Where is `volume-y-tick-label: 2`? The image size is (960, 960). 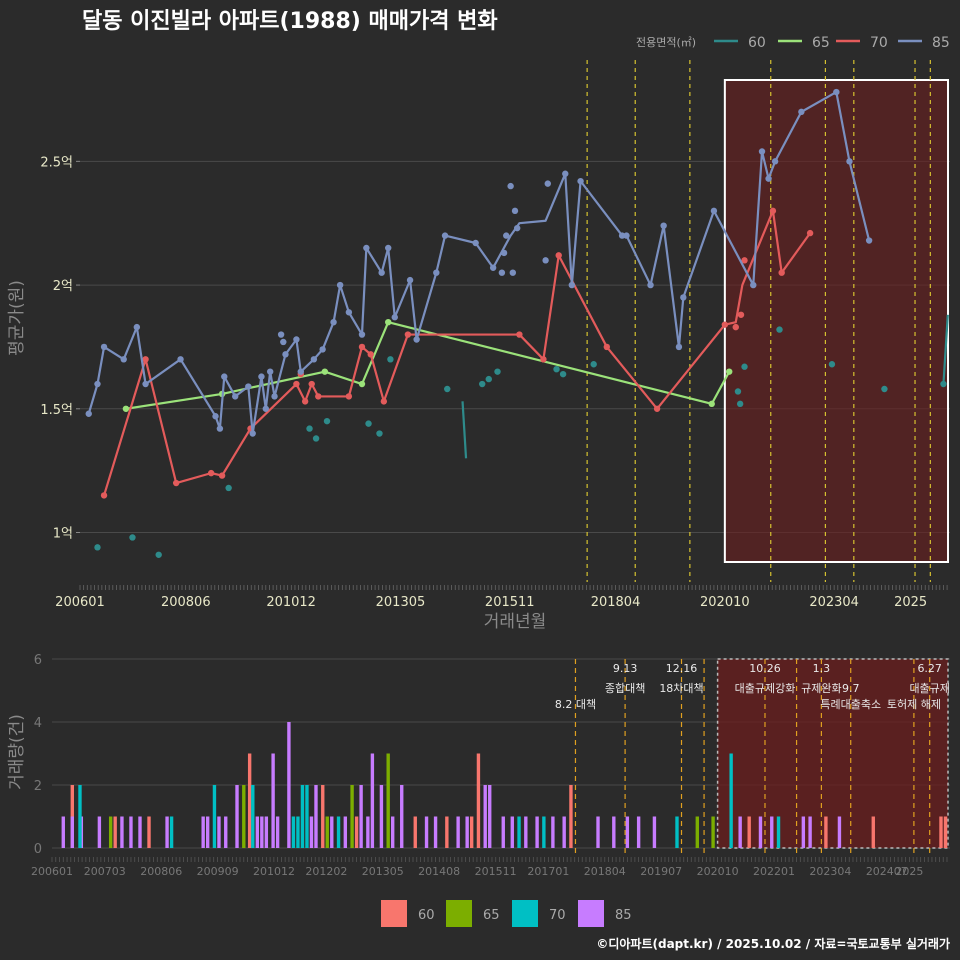
volume-y-tick-label: 2 is located at coordinates (38, 786).